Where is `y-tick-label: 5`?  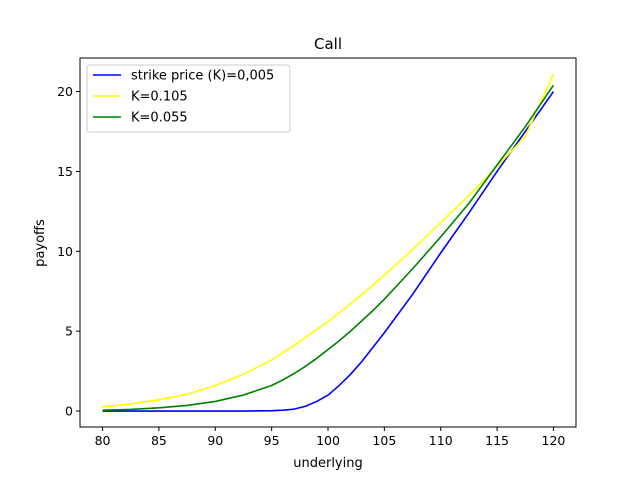
y-tick-label: 5 is located at coordinates (69, 331).